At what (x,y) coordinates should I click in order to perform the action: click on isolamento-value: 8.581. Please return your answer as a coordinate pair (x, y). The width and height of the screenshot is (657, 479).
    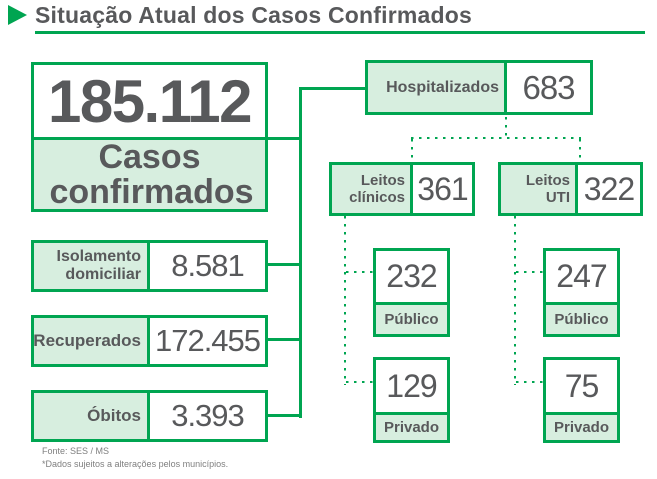
    Looking at the image, I should click on (208, 265).